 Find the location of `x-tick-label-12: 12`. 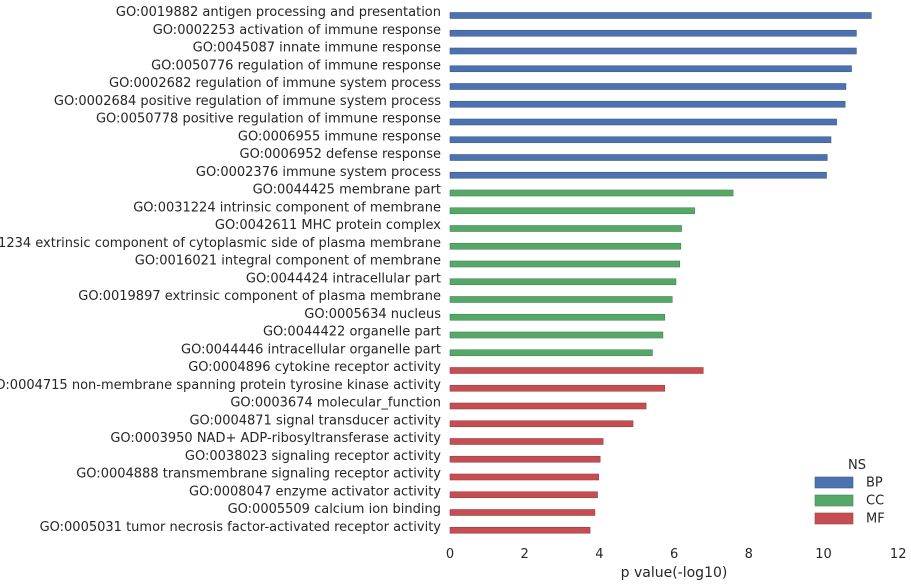

x-tick-label-12: 12 is located at coordinates (898, 554).